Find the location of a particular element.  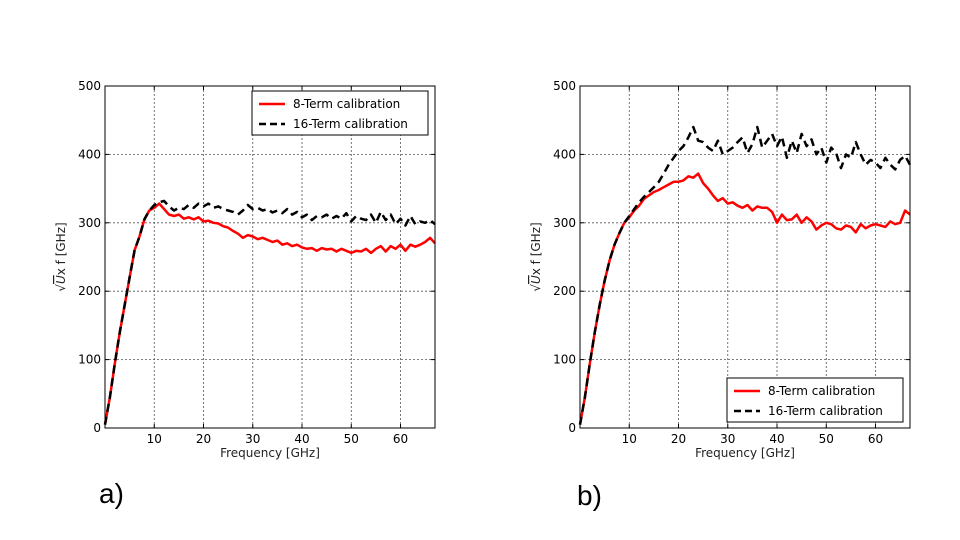

panel-letter: a) is located at coordinates (111, 493).